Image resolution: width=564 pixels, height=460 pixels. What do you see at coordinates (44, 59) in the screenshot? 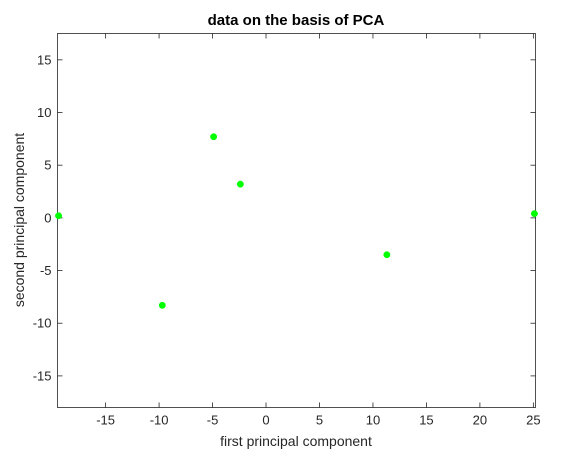
I see `y-tick-label: 15` at bounding box center [44, 59].